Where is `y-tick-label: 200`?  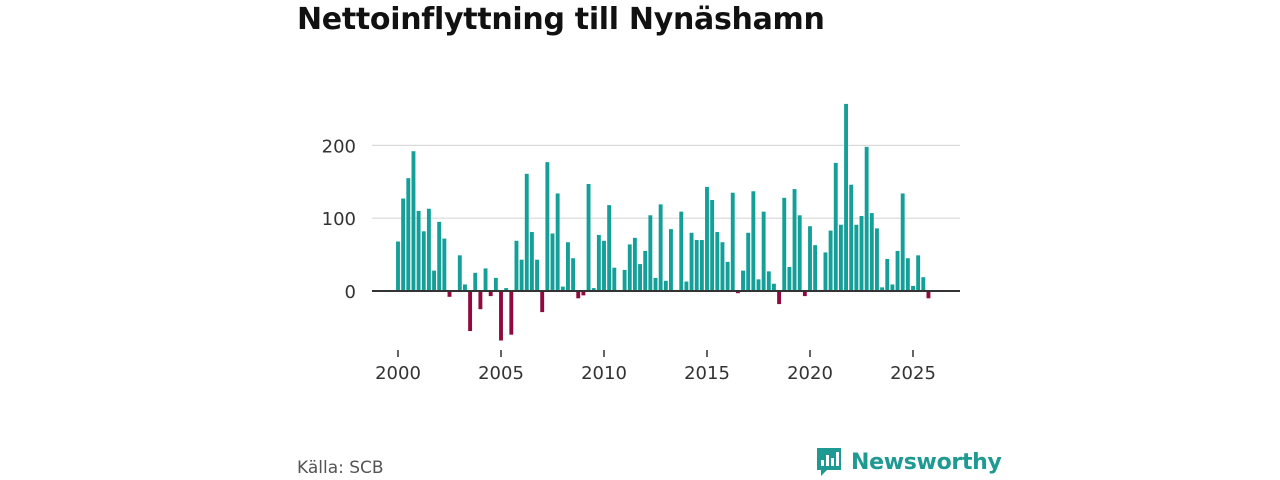
y-tick-label: 200 is located at coordinates (339, 146).